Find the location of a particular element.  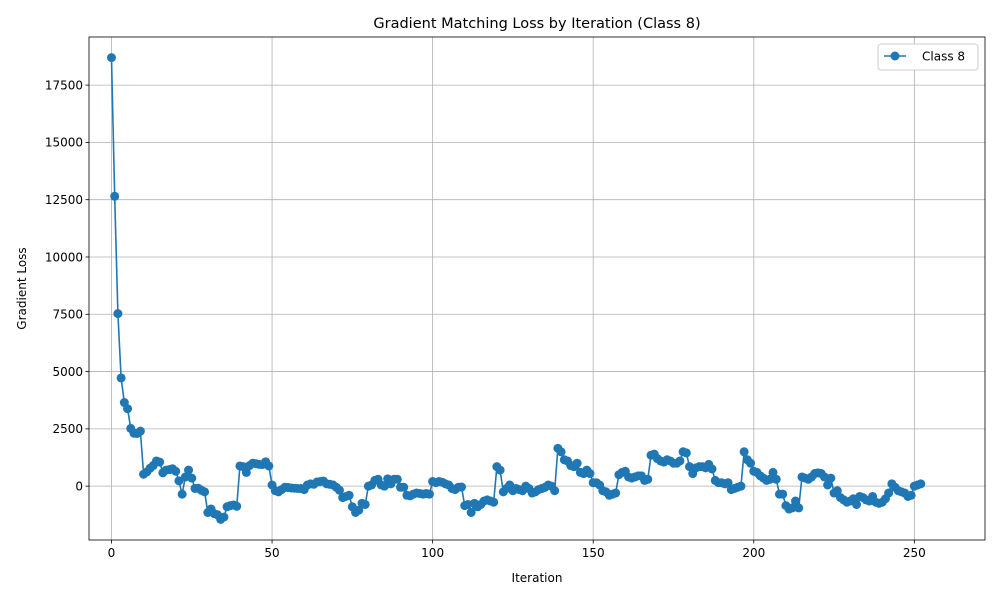

y-tick-label: 10000 is located at coordinates (64, 257).